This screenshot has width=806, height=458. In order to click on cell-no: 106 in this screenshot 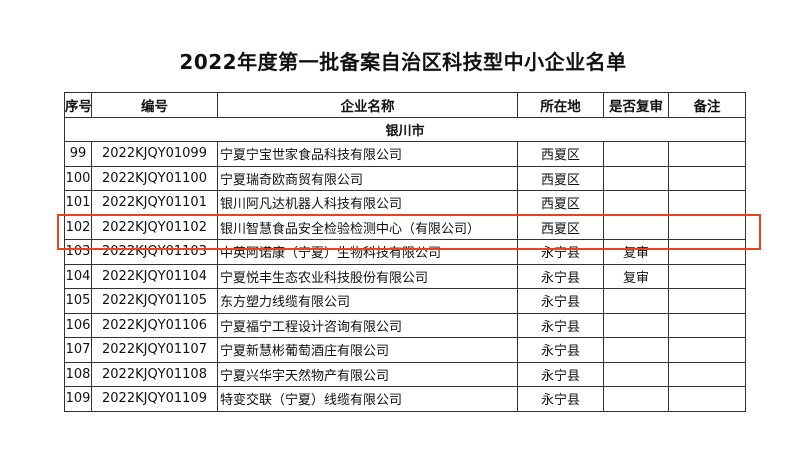, I will do `click(78, 325)`.